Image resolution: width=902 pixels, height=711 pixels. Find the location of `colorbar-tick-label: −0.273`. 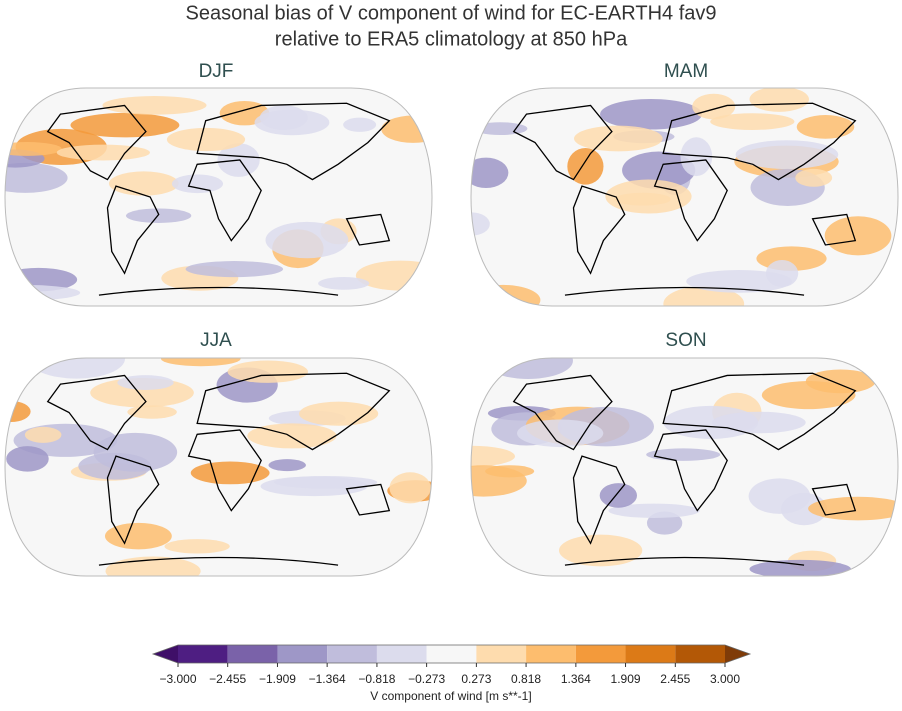

colorbar-tick-label: −0.273 is located at coordinates (426, 679).